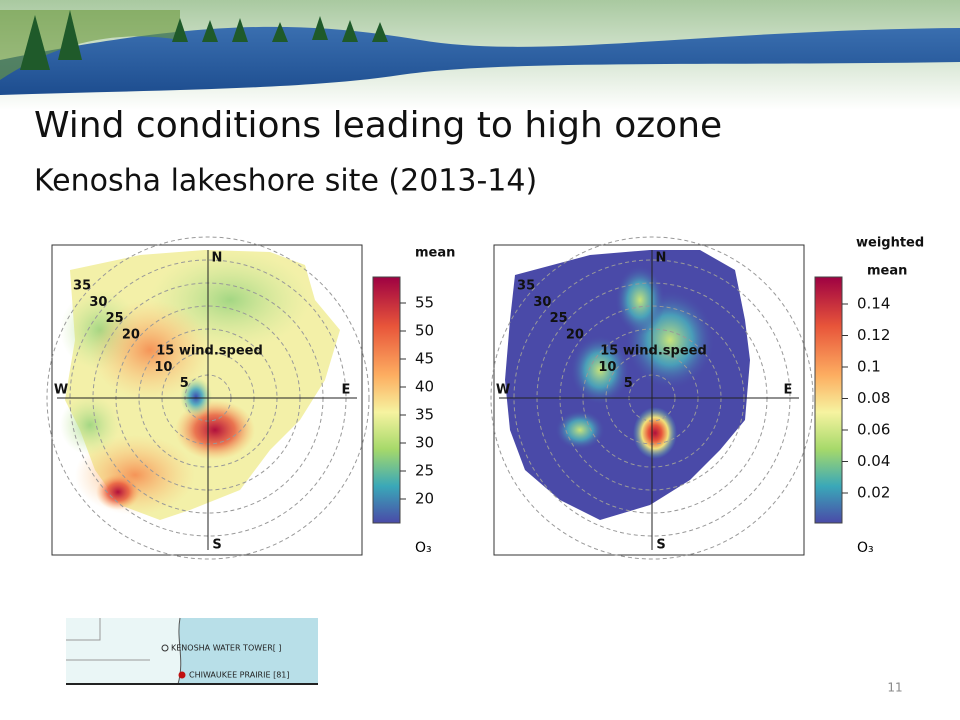  Describe the element at coordinates (226, 648) in the screenshot. I see `map-label: KENOSHA WATER TOWER[ ]` at that location.